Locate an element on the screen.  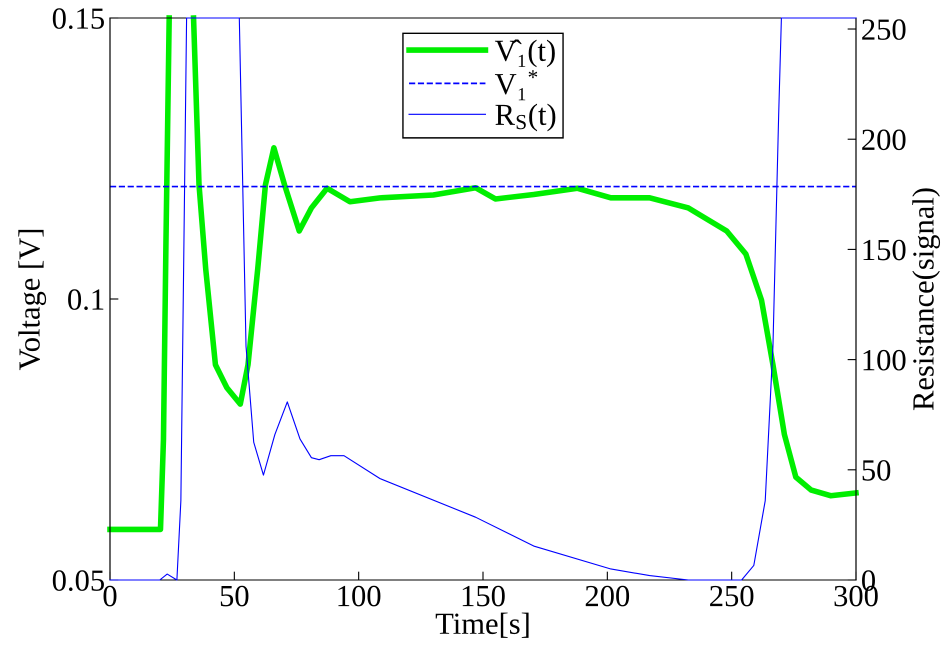
x-tick-label: 200 is located at coordinates (608, 596).